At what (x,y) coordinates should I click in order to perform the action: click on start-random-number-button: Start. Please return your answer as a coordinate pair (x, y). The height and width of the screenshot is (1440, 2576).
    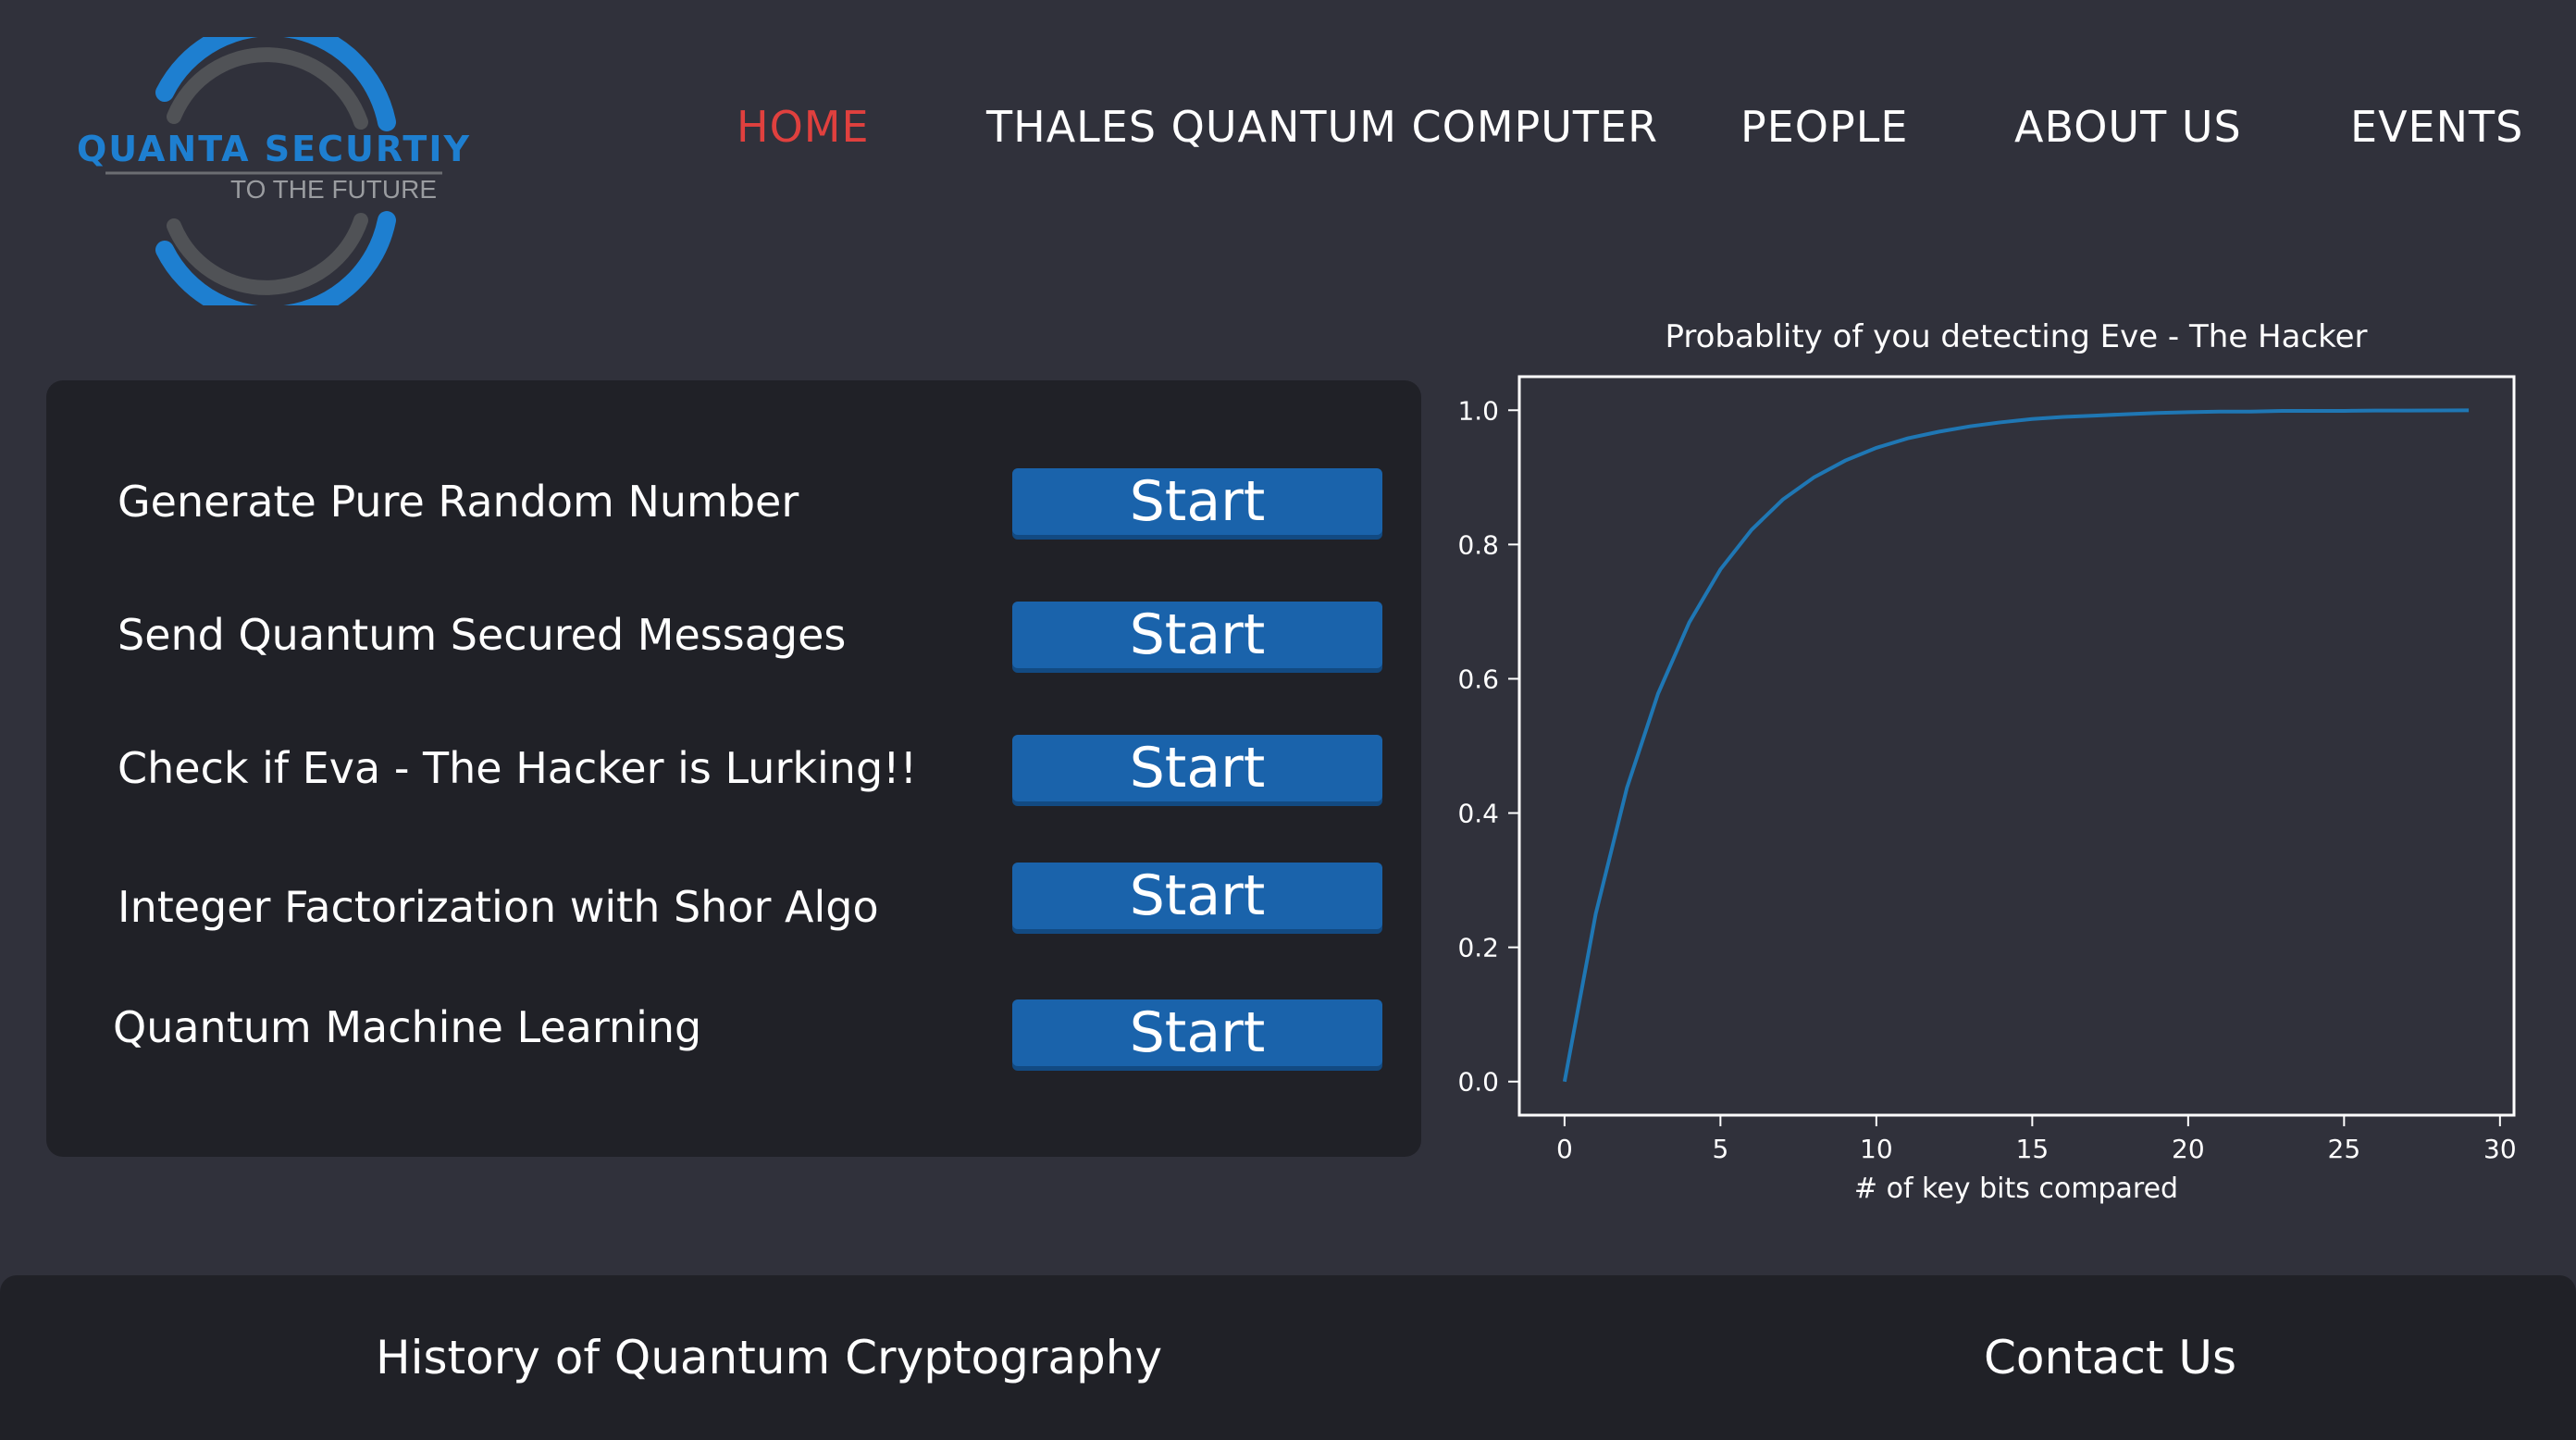
    Looking at the image, I should click on (1197, 501).